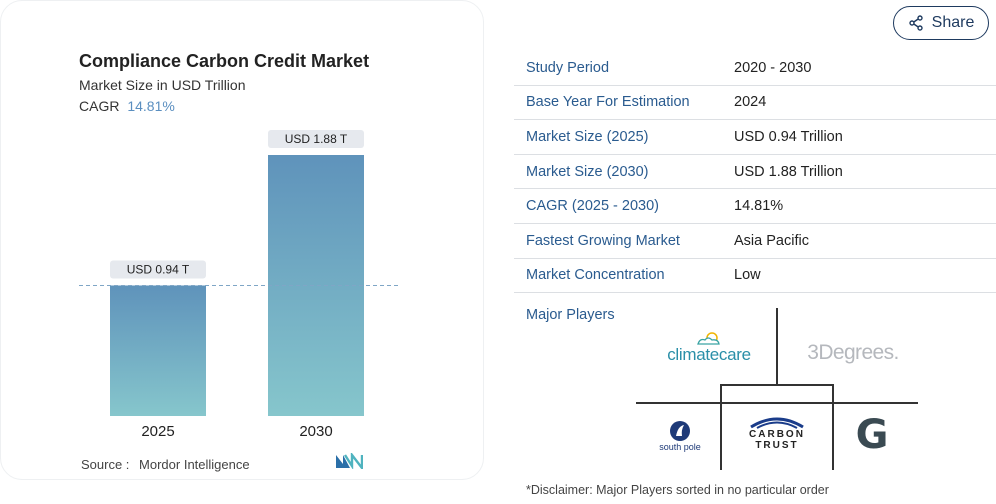  Describe the element at coordinates (788, 136) in the screenshot. I see `fact-value: USD 0.94 Trillion` at that location.